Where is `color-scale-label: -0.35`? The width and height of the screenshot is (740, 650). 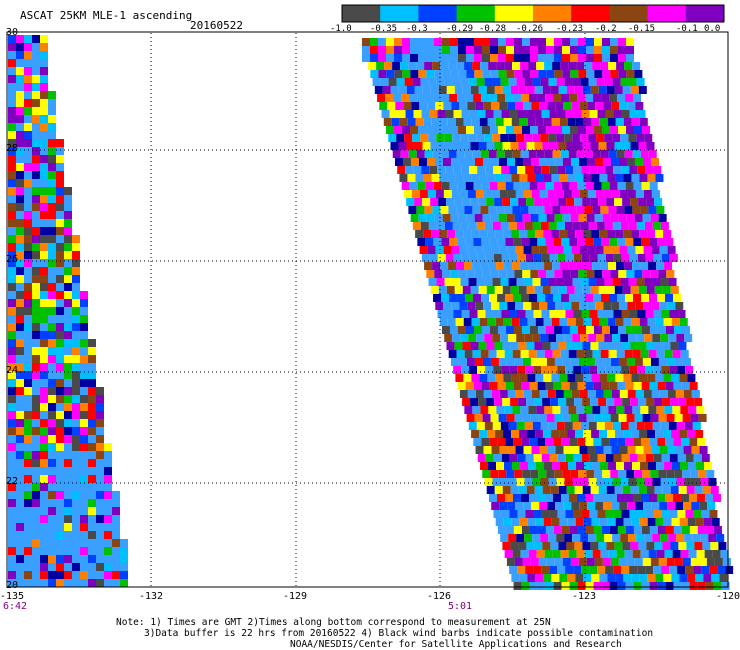
color-scale-label: -0.35 is located at coordinates (384, 29).